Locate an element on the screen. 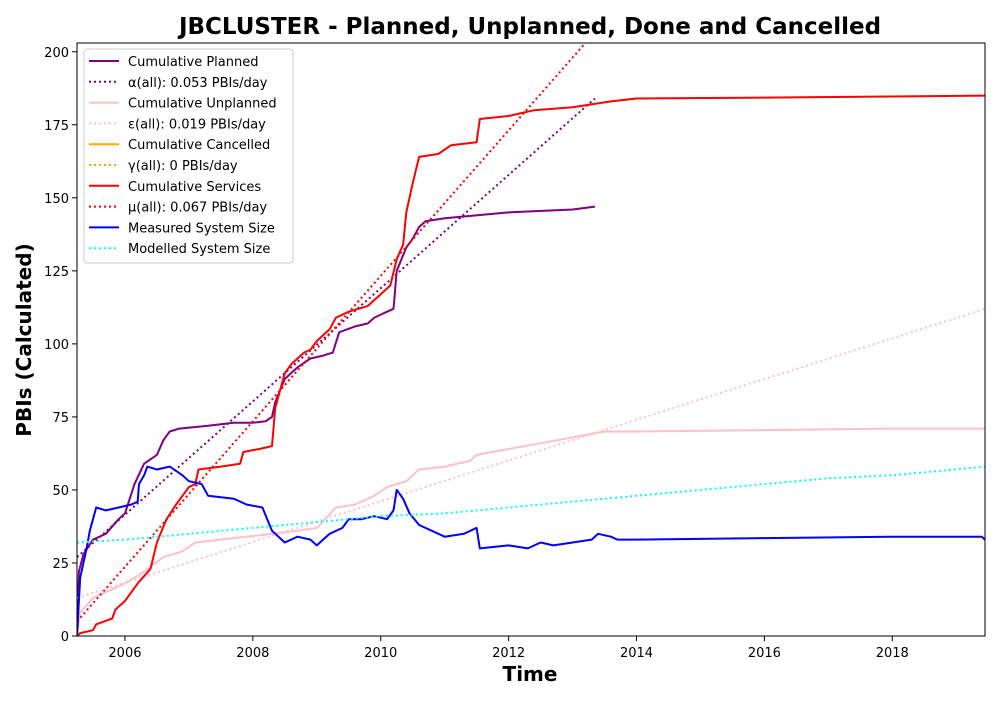 Image resolution: width=1000 pixels, height=704 pixels. y-tick-label: 125 is located at coordinates (56, 272).